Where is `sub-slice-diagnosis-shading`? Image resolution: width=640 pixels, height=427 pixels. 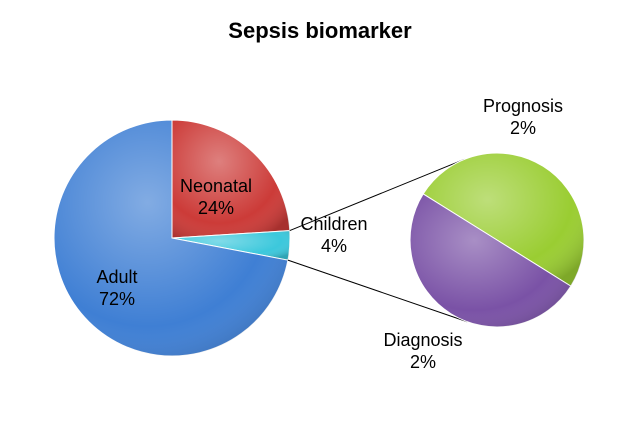
sub-slice-diagnosis-shading is located at coordinates (503, 220).